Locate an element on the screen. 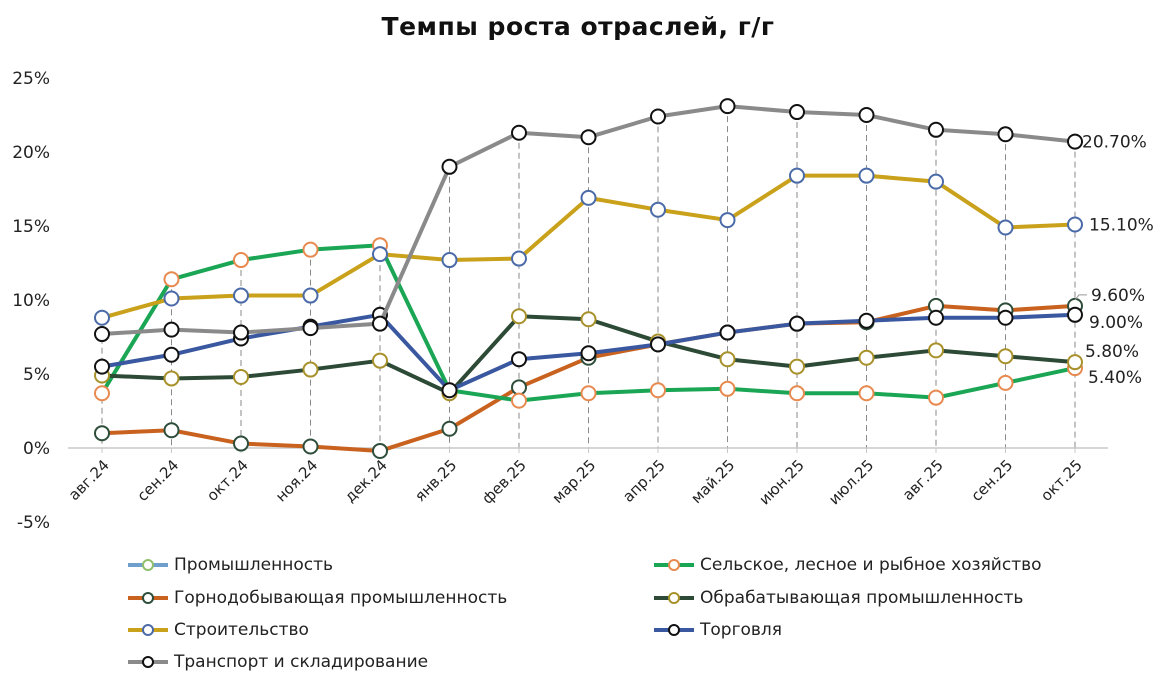  chart-title: Темпы роста отраслей, г/г is located at coordinates (578, 26).